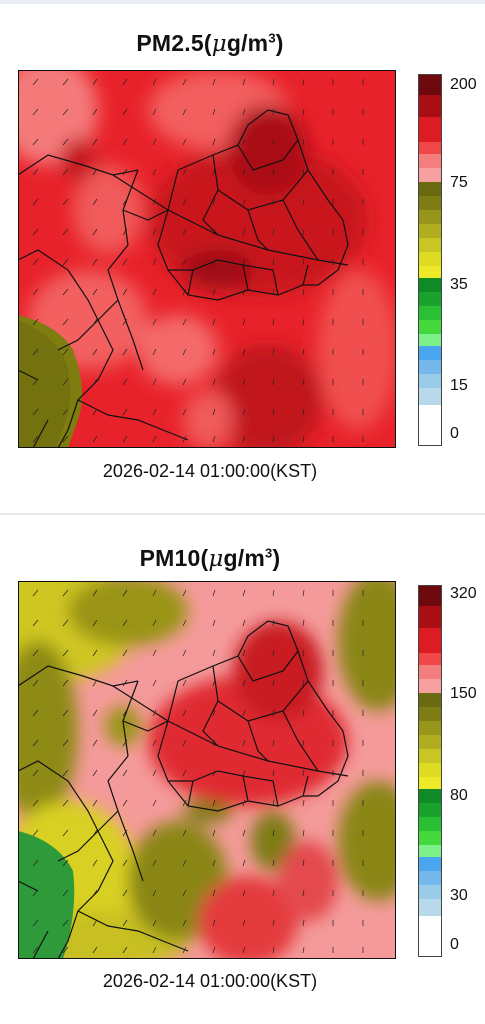 The width and height of the screenshot is (485, 1024). Describe the element at coordinates (459, 284) in the screenshot. I see `pm25-tick-35: 35` at that location.